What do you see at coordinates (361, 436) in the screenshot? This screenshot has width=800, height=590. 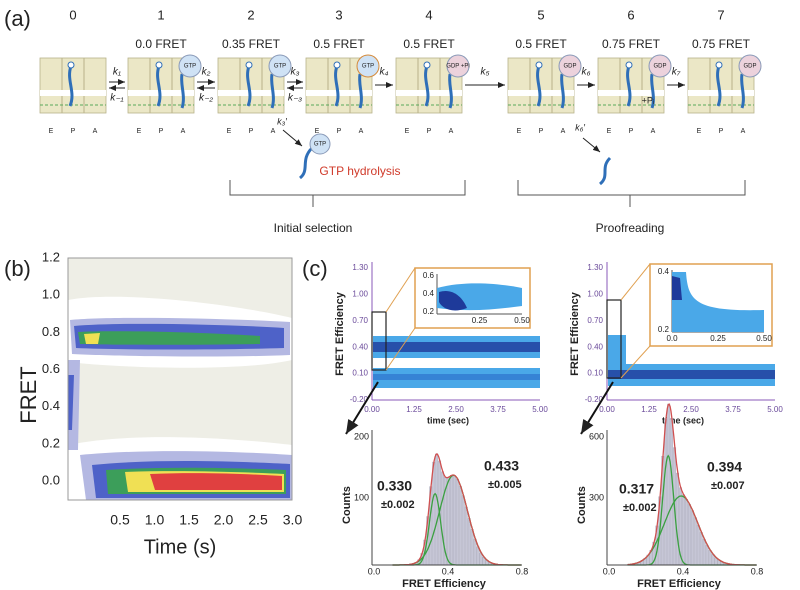 I see `y-tick-label: 200` at bounding box center [361, 436].